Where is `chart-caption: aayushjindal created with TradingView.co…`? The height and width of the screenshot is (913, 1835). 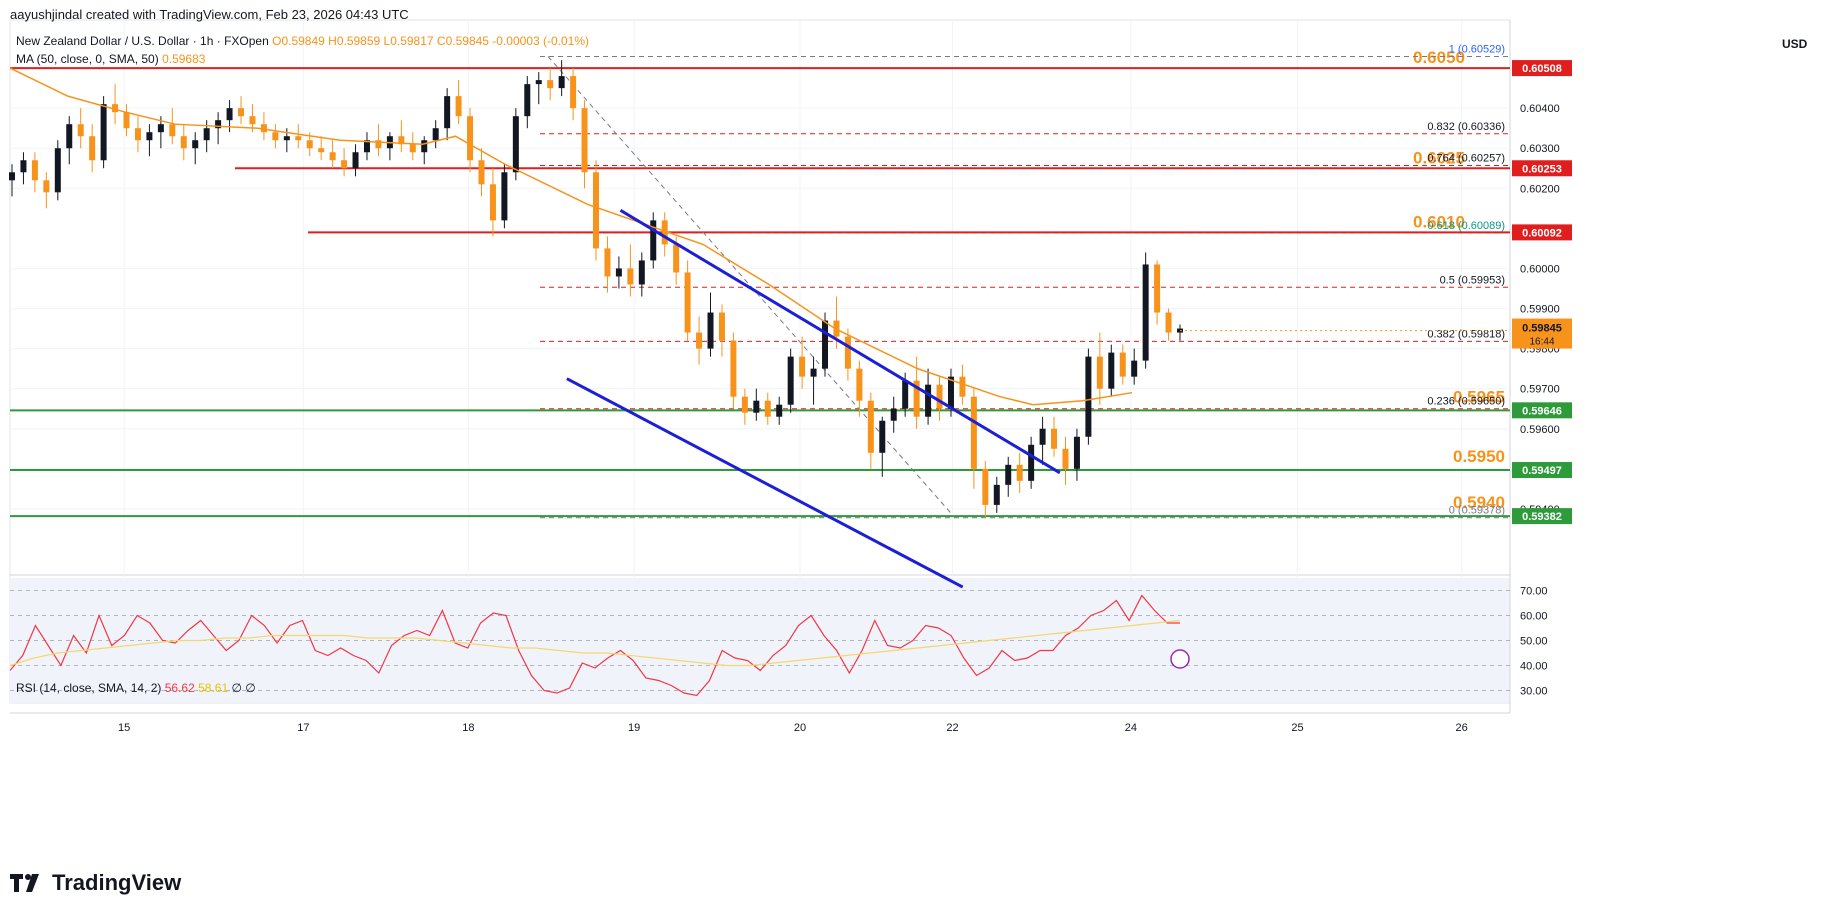
chart-caption: aayushjindal created with TradingView.co… is located at coordinates (209, 14).